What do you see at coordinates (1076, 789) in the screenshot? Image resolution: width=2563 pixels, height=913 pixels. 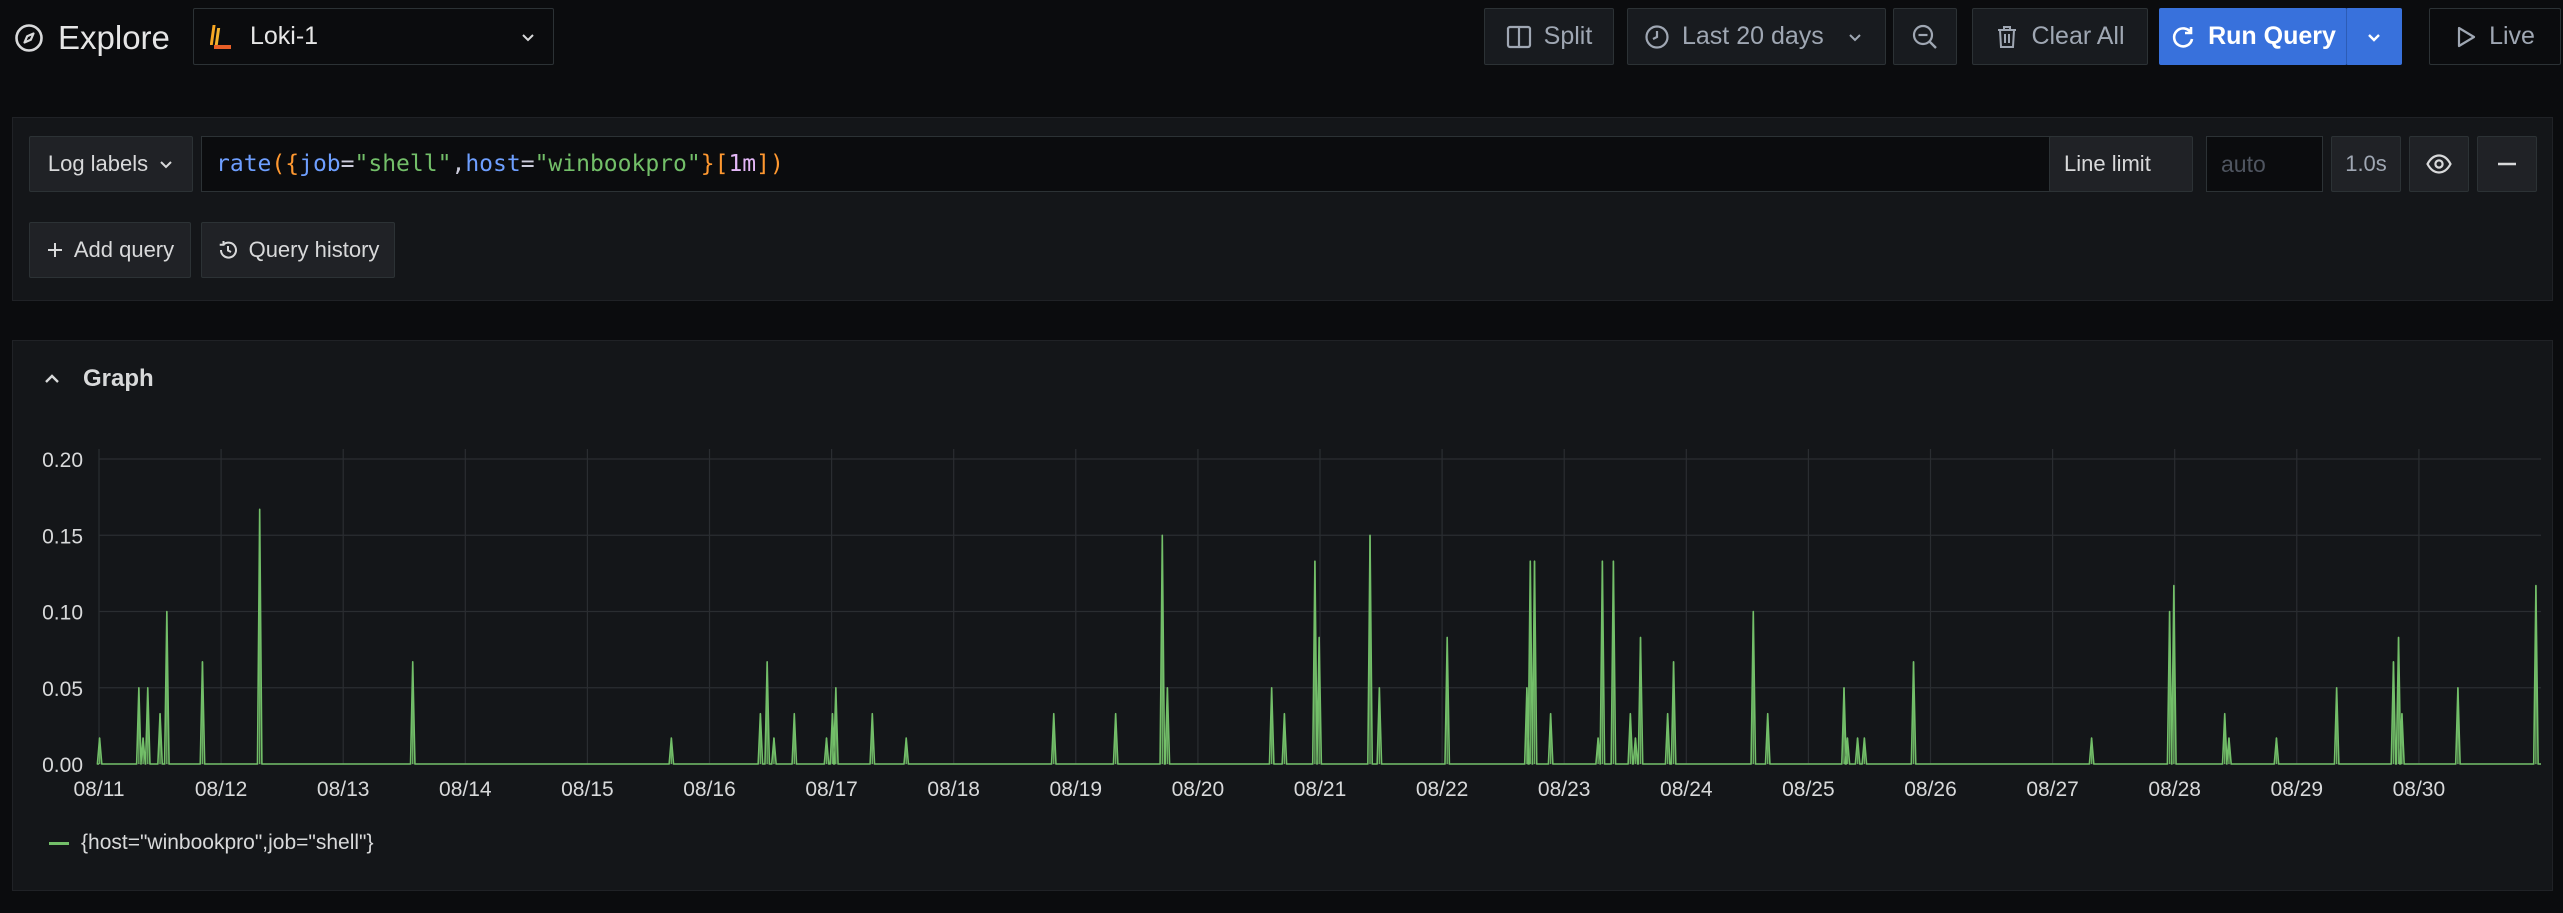 I see `x-tick-label: 08/19` at bounding box center [1076, 789].